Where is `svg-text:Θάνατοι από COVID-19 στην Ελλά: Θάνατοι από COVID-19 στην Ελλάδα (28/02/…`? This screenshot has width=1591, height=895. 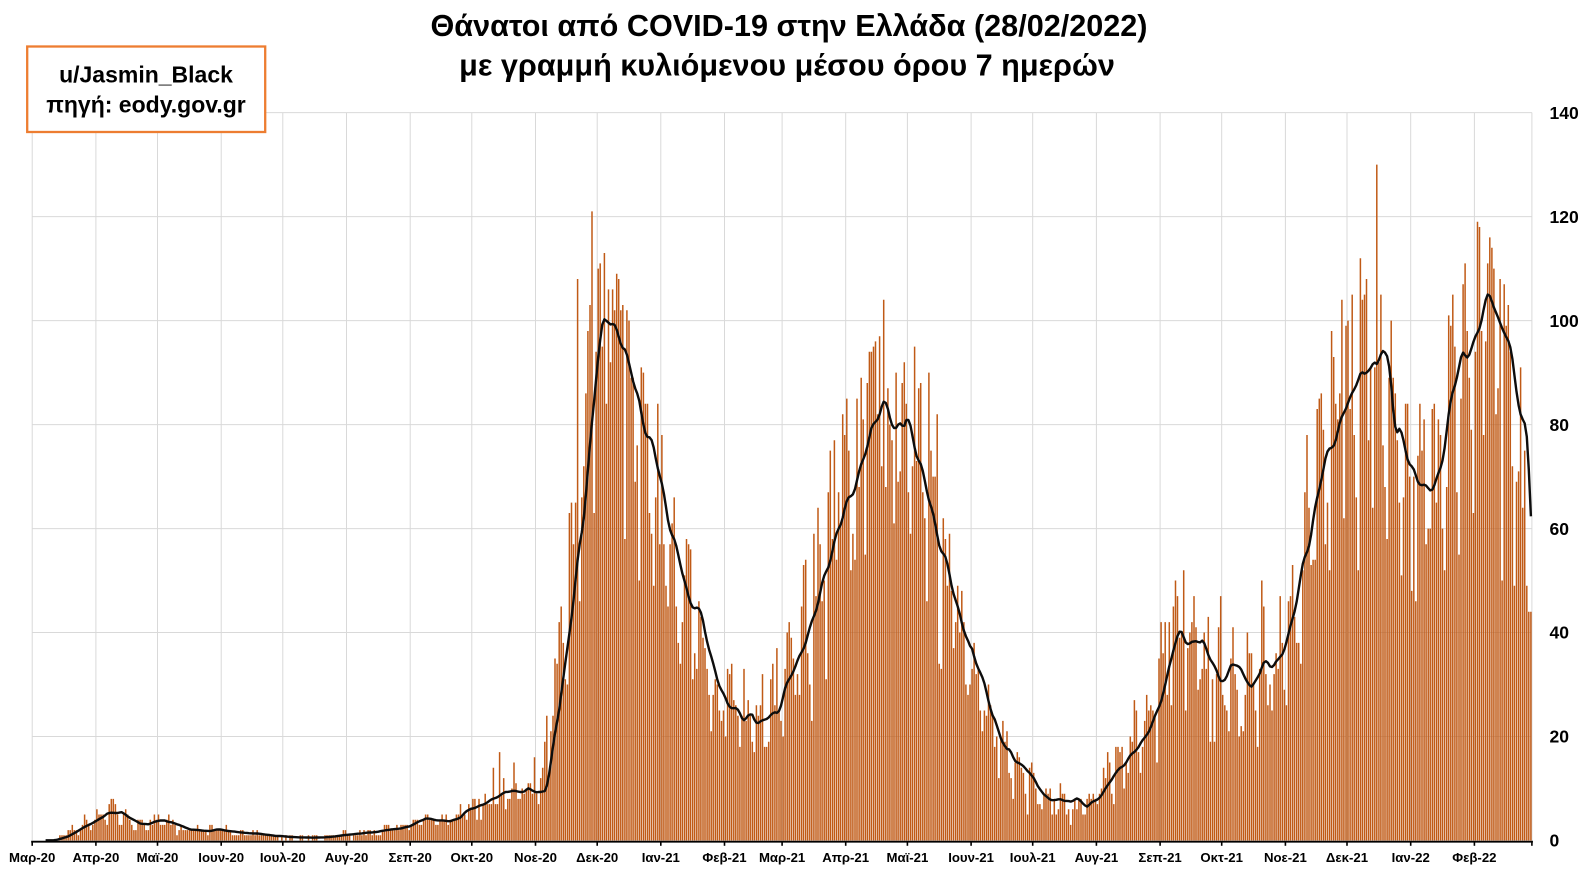 svg-text:Θάνατοι από COVID-19 στην Ελλά: Θάνατοι από COVID-19 στην Ελλάδα (28/02/… is located at coordinates (789, 26).